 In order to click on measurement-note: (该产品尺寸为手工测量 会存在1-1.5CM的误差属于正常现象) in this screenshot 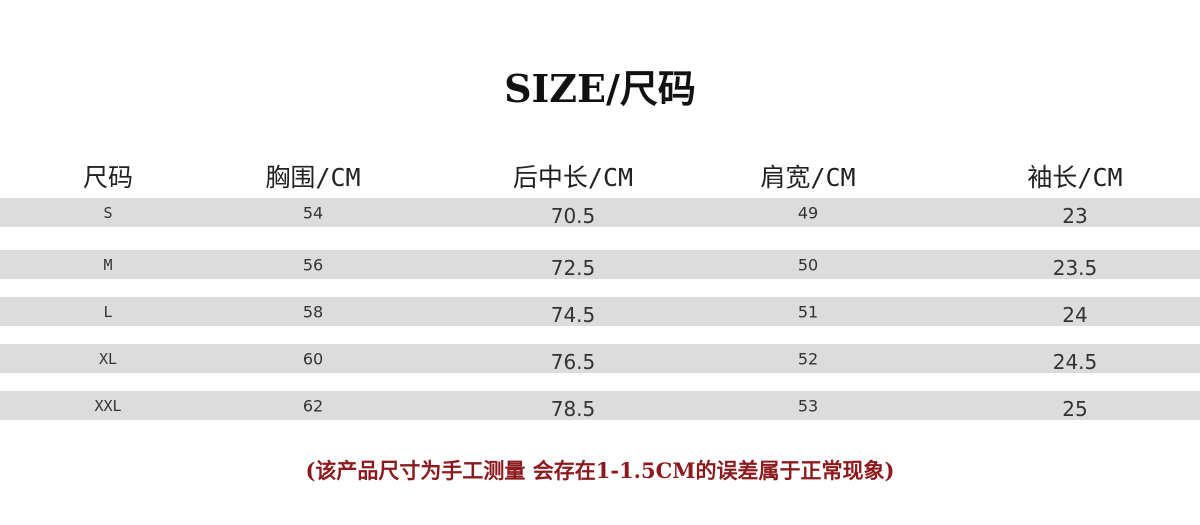, I will do `click(600, 470)`.